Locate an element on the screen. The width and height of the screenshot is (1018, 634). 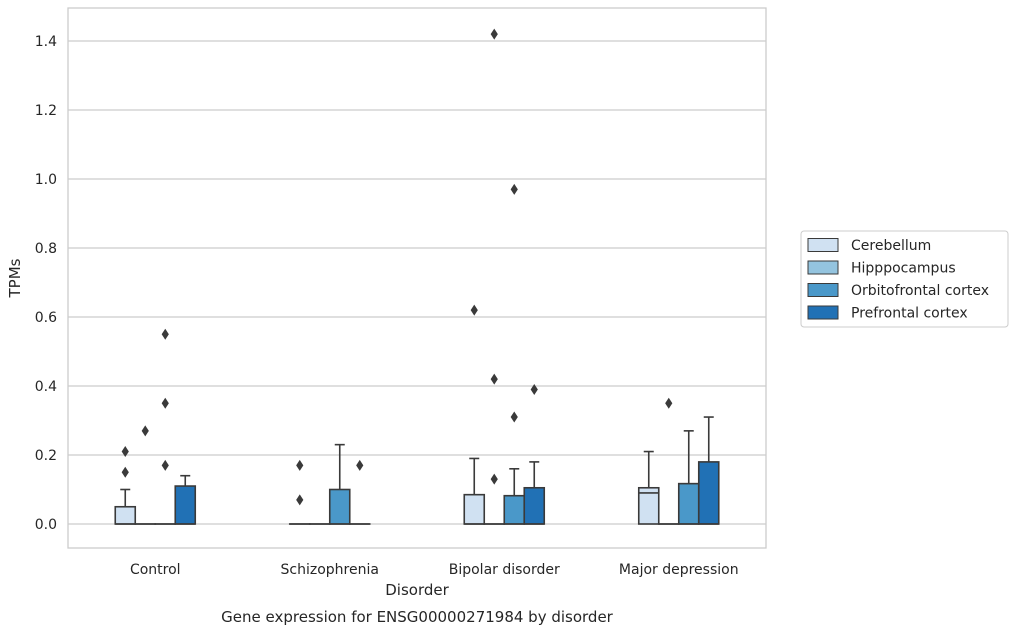
y-tick-label: 0.8 is located at coordinates (46, 249).